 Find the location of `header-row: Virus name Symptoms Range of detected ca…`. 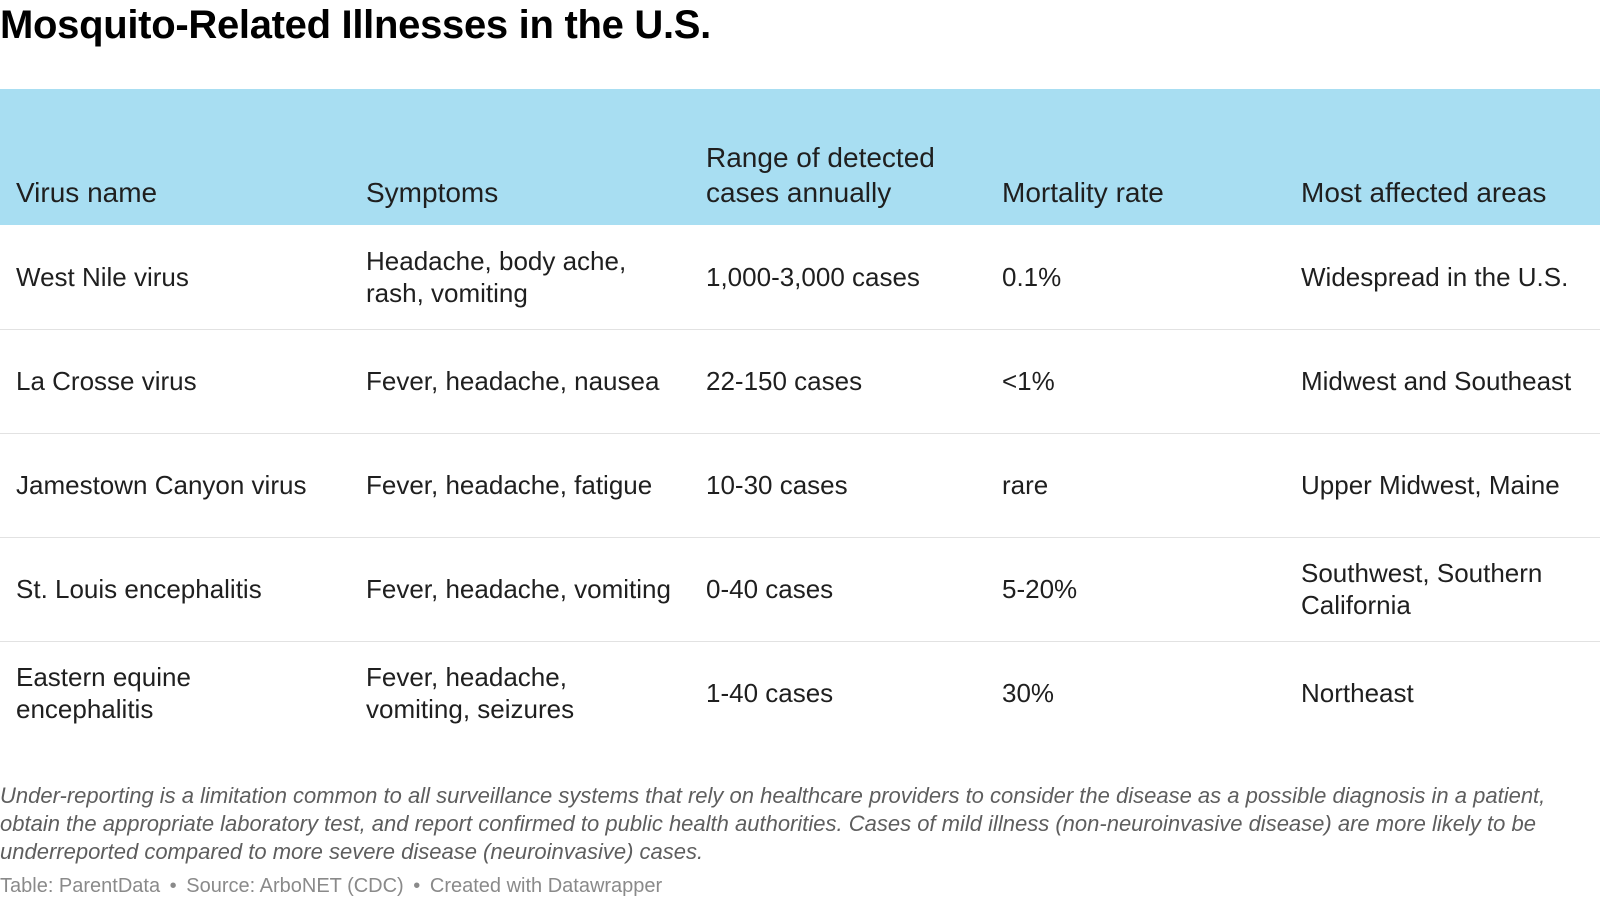

header-row: Virus name Symptoms Range of detected ca… is located at coordinates (800, 157).